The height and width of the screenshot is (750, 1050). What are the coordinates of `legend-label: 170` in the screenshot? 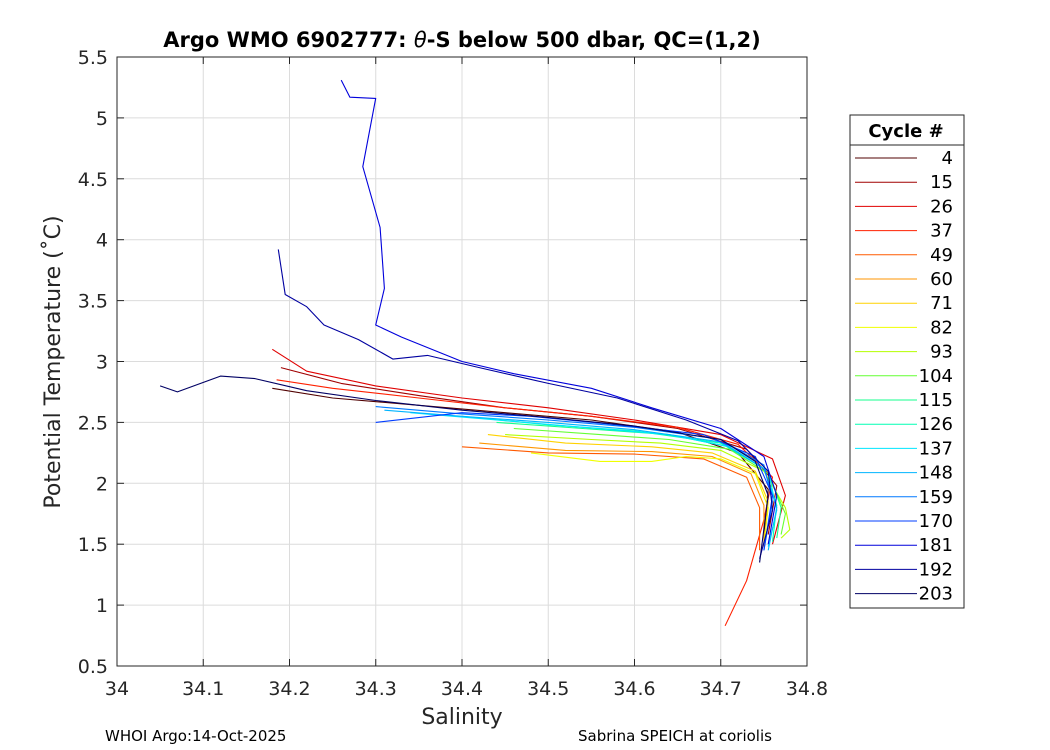 It's located at (936, 521).